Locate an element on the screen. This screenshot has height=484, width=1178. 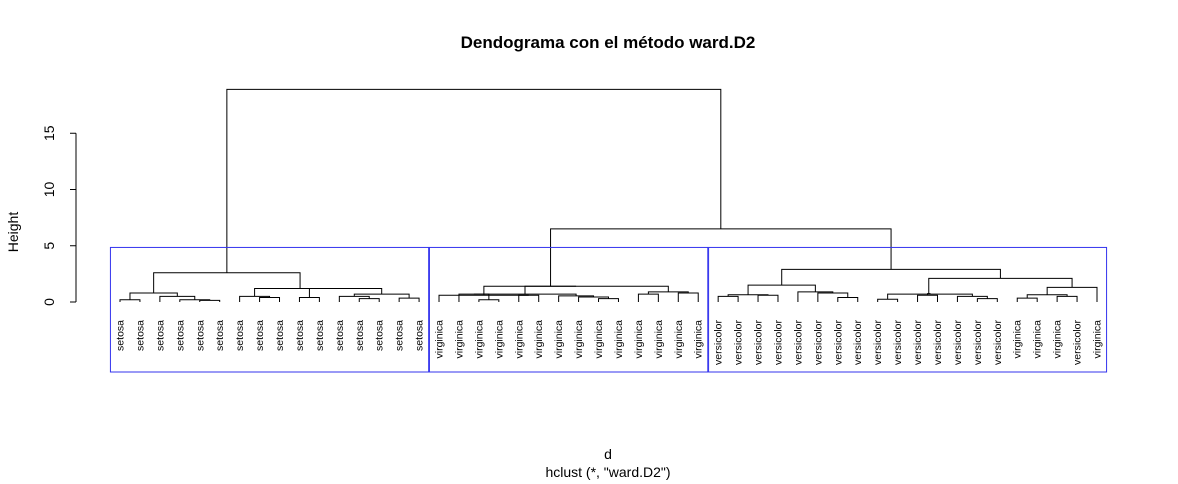
y-axis-label: Height is located at coordinates (13, 232).